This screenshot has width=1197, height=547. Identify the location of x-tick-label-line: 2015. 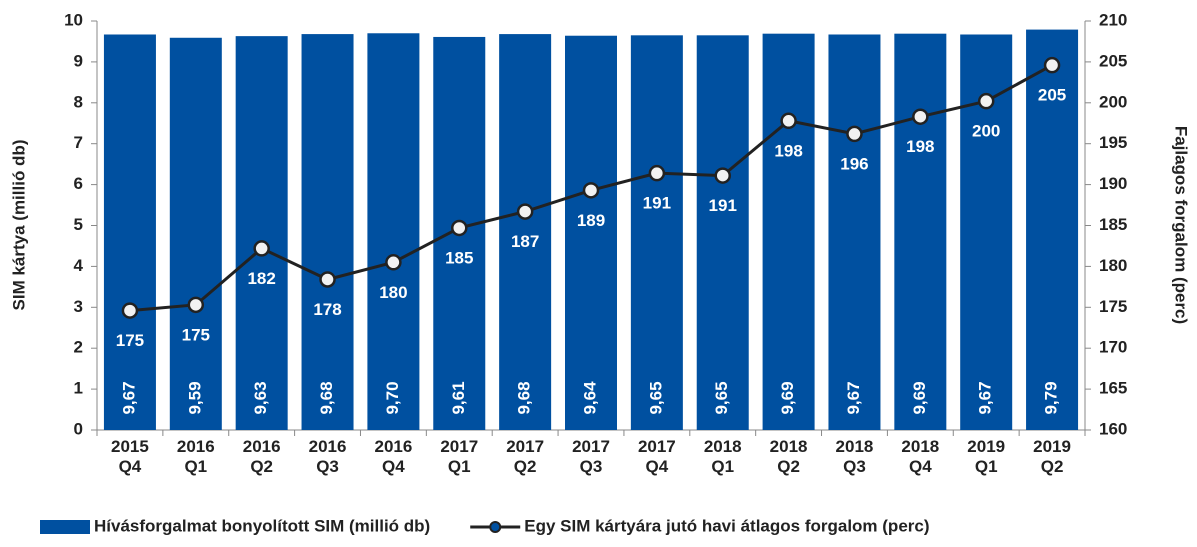
(130, 446).